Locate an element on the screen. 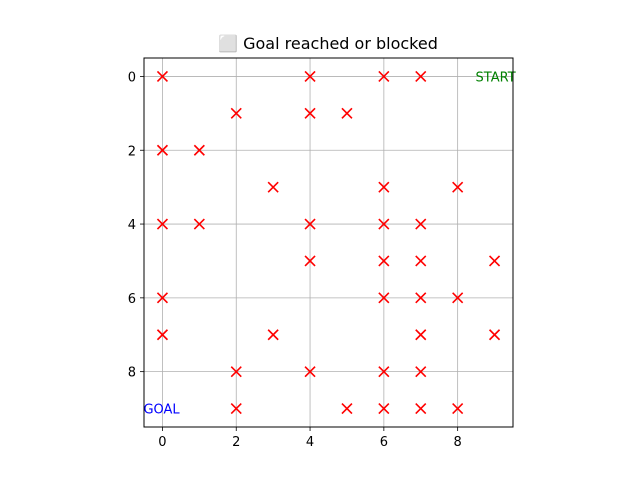 The image size is (640, 480). start-label: START is located at coordinates (496, 77).